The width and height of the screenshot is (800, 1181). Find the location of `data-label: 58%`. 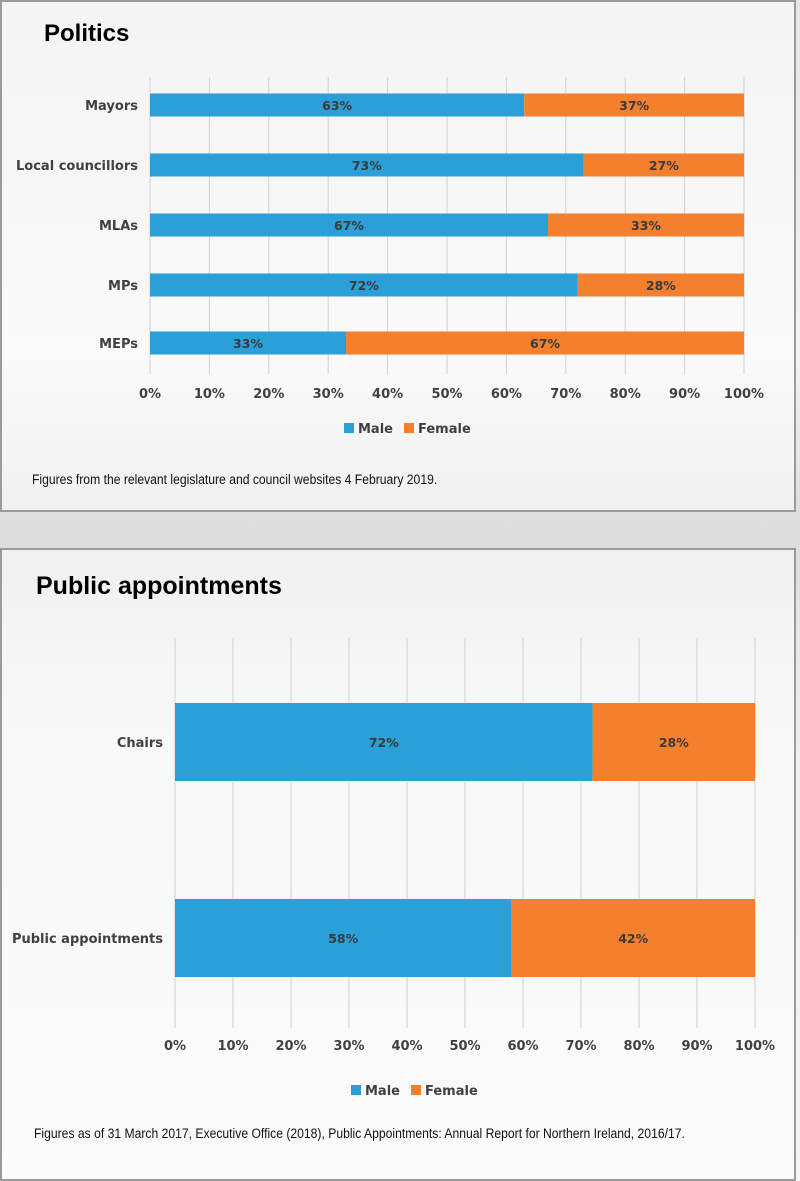

data-label: 58% is located at coordinates (343, 938).